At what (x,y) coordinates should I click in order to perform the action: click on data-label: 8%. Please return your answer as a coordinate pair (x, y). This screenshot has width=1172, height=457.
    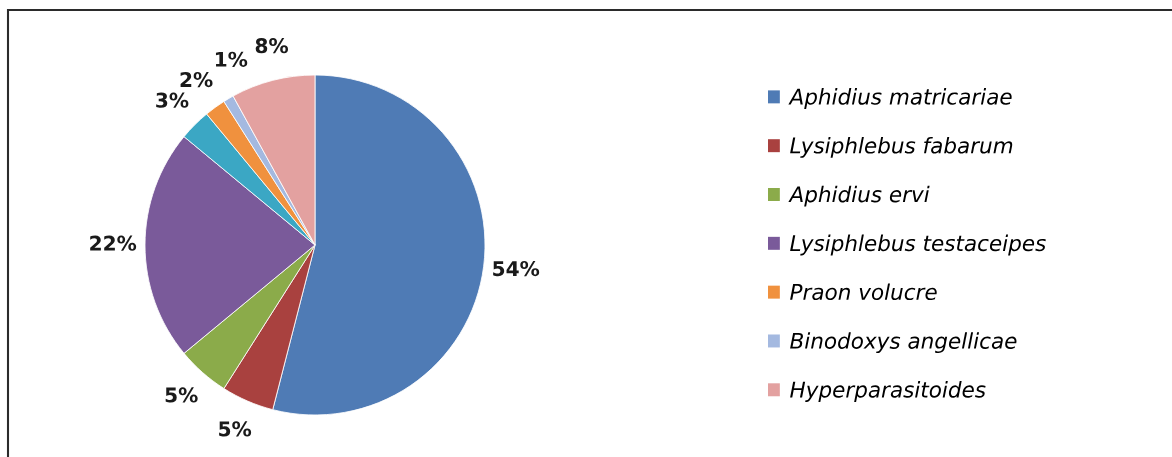
    Looking at the image, I should click on (272, 46).